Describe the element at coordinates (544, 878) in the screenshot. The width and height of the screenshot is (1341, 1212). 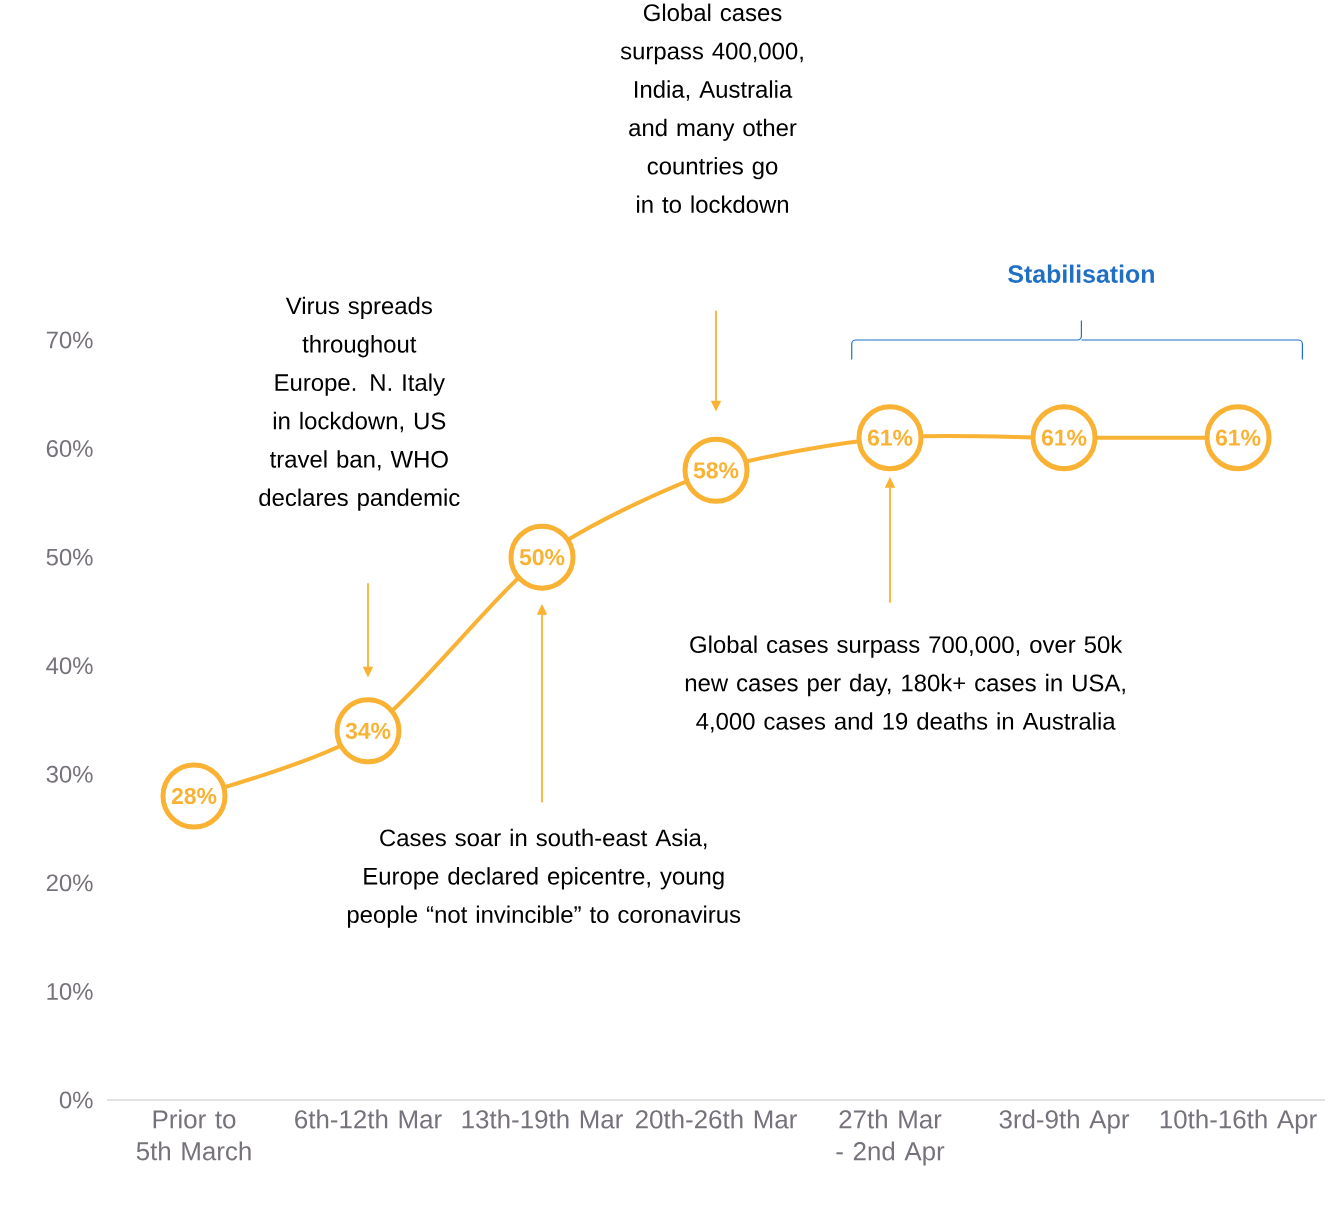
I see `annotation: Cases soar in south-east Asia, Europe declared epicentre, young people “not invincible” to coronavirus` at that location.